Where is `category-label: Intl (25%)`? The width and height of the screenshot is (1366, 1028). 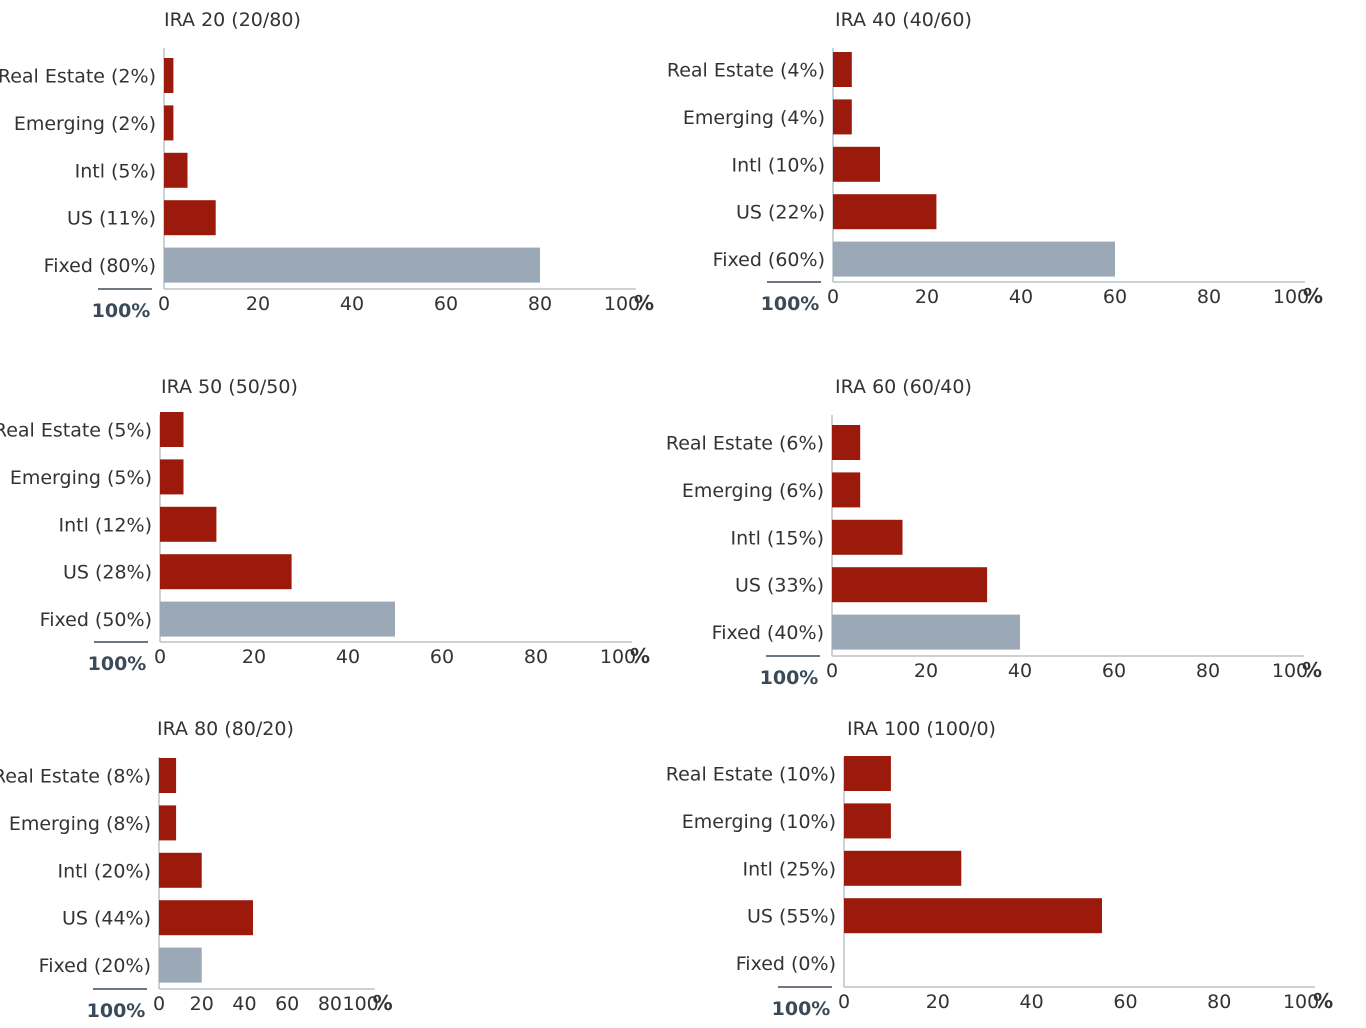
category-label: Intl (25%) is located at coordinates (789, 869).